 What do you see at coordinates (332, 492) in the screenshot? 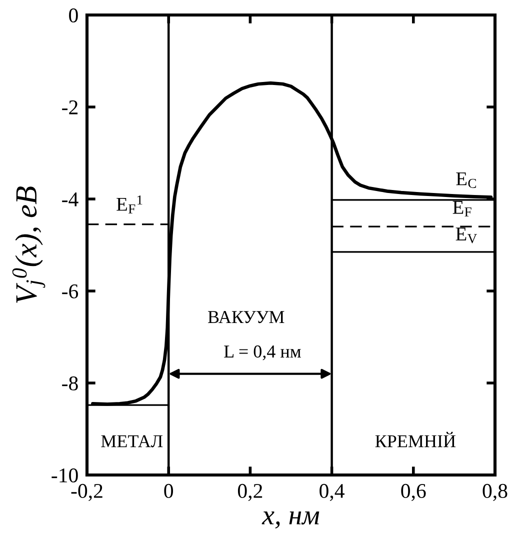
I see `x-tick-label: 0,4` at bounding box center [332, 492].